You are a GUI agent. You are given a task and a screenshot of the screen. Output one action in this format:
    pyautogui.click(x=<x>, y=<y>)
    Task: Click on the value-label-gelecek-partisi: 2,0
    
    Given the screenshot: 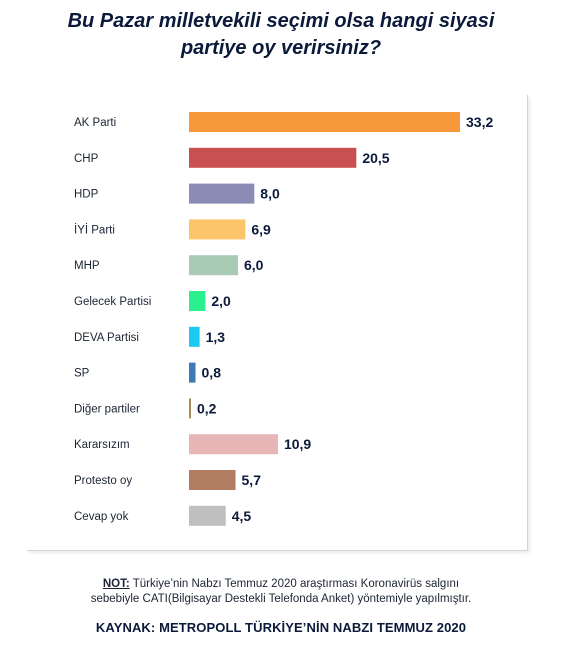 What is the action you would take?
    pyautogui.click(x=221, y=301)
    